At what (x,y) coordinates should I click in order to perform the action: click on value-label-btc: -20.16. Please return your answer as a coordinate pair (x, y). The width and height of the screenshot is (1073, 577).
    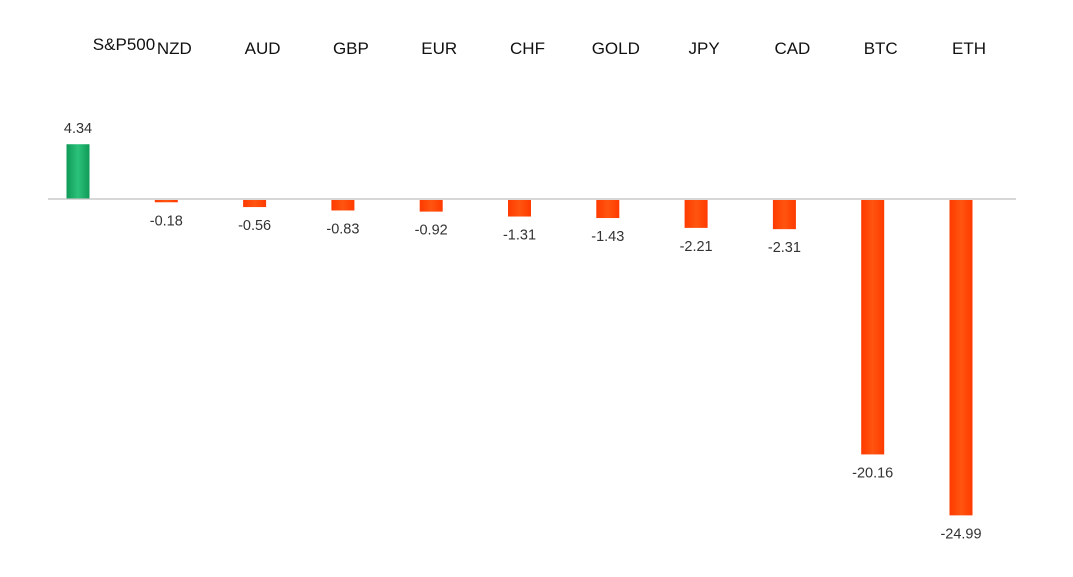
    Looking at the image, I should click on (872, 473).